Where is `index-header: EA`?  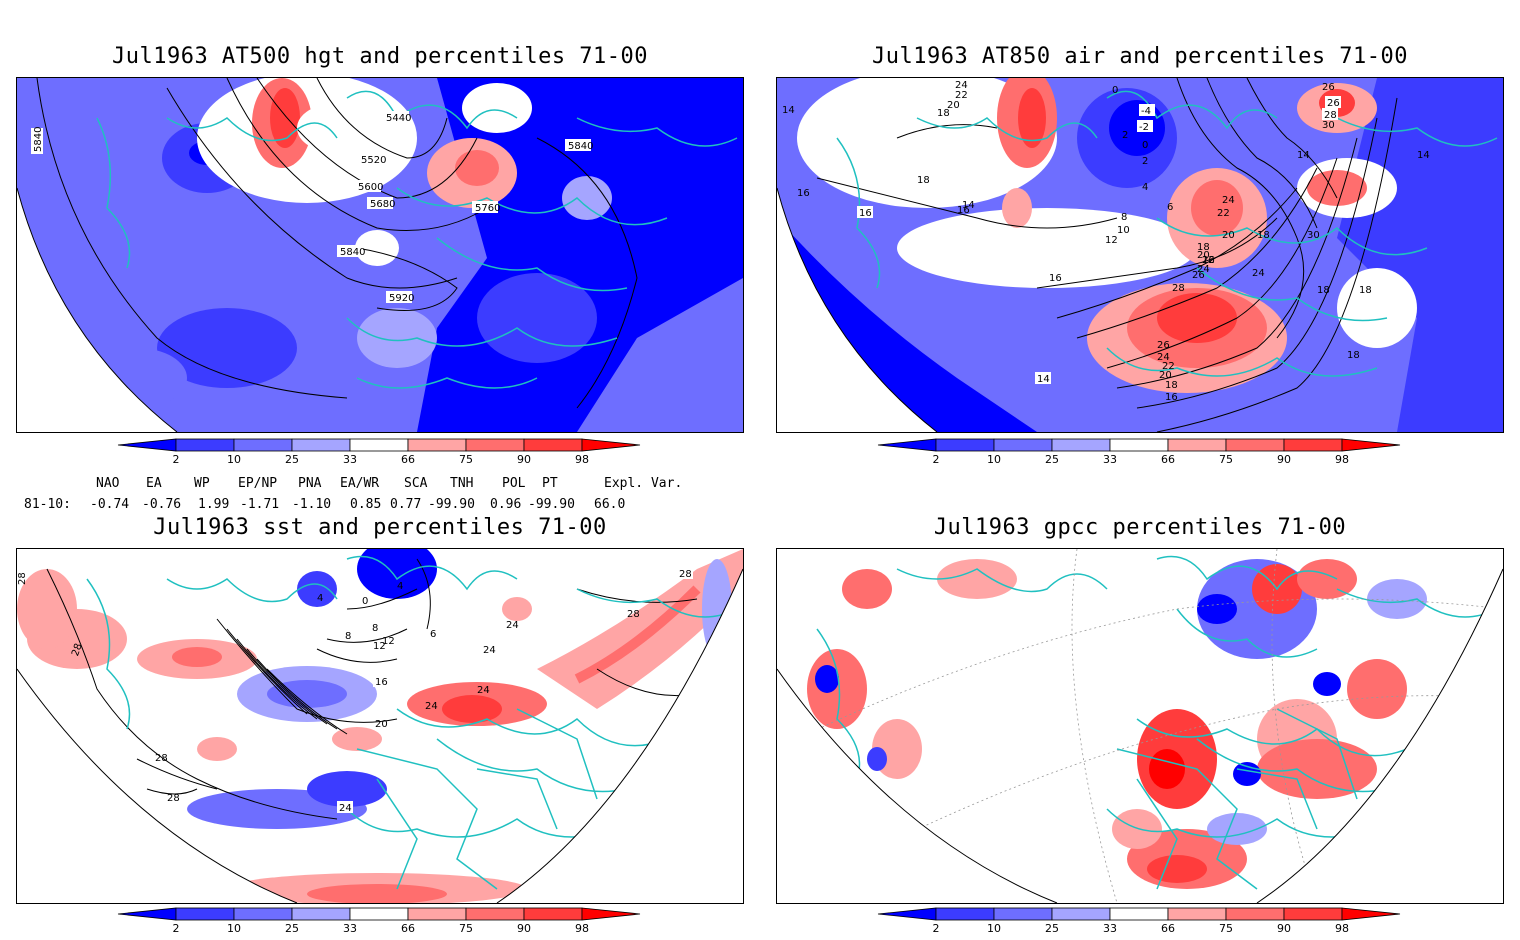 index-header: EA is located at coordinates (154, 483).